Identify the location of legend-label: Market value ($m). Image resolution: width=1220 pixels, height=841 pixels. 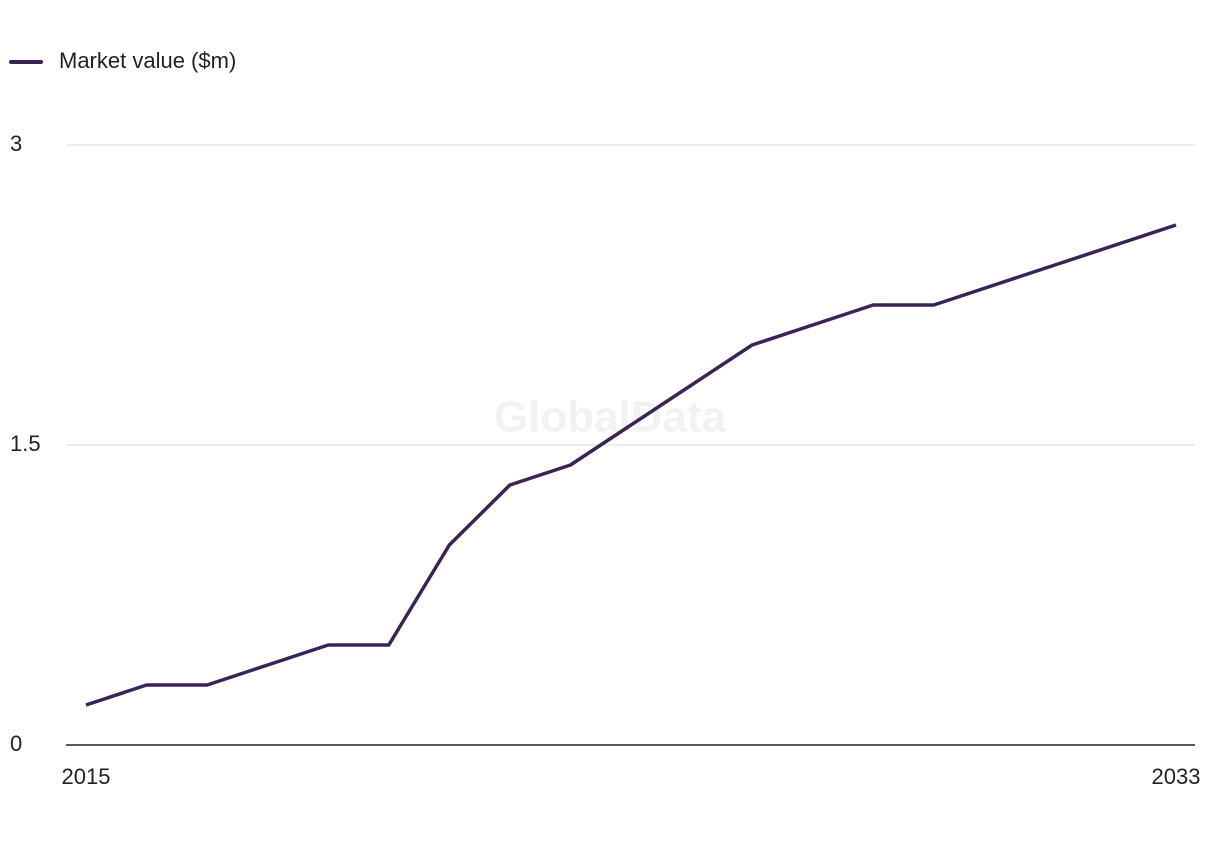
(147, 60).